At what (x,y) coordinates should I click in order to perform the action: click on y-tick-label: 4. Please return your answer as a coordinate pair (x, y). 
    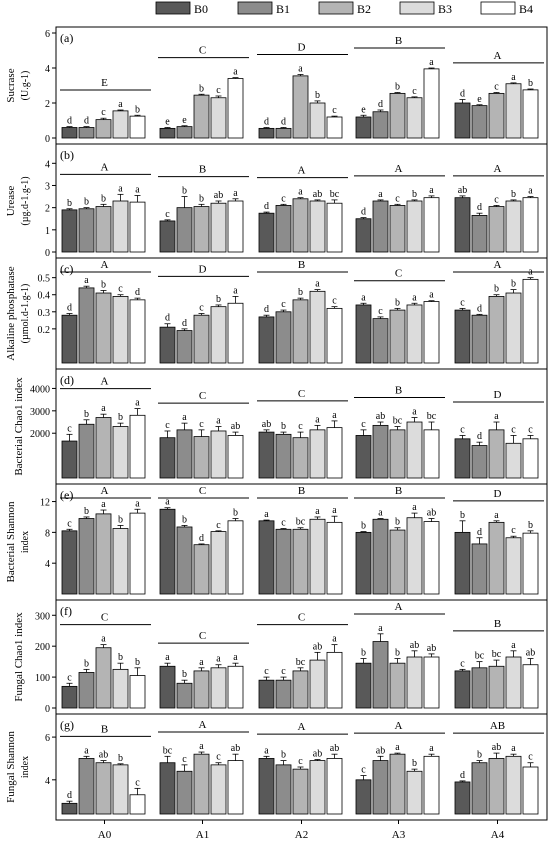
    Looking at the image, I should click on (47, 564).